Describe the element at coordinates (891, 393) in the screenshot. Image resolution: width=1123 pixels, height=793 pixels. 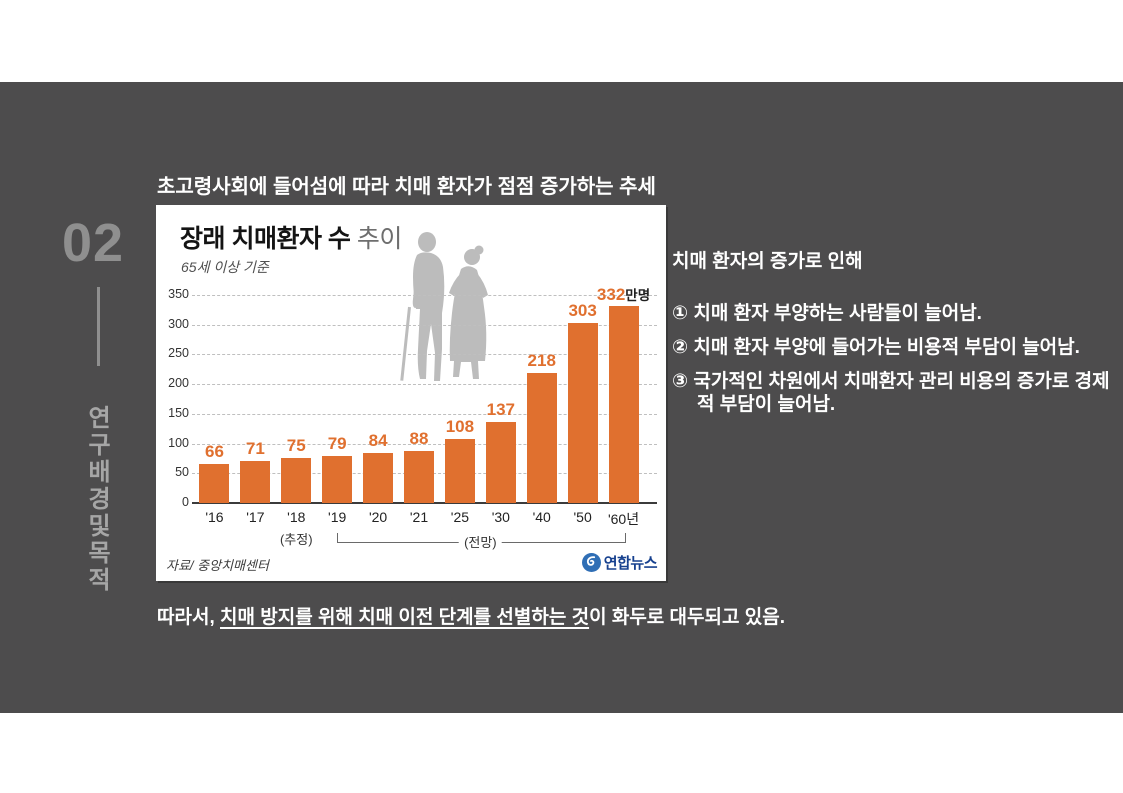
I see `commentary-point: ③ 국가적인 차원에서 치매환자 관리 비용의 증가로 경제적 부담이 늘어남.` at that location.